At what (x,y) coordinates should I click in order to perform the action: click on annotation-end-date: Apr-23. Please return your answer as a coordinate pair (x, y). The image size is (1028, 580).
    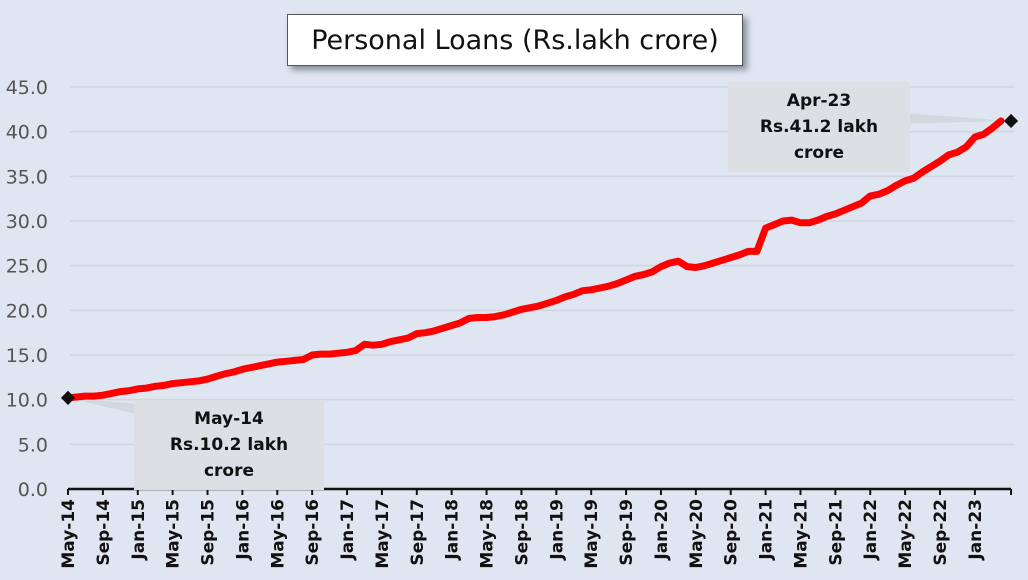
    Looking at the image, I should click on (819, 101).